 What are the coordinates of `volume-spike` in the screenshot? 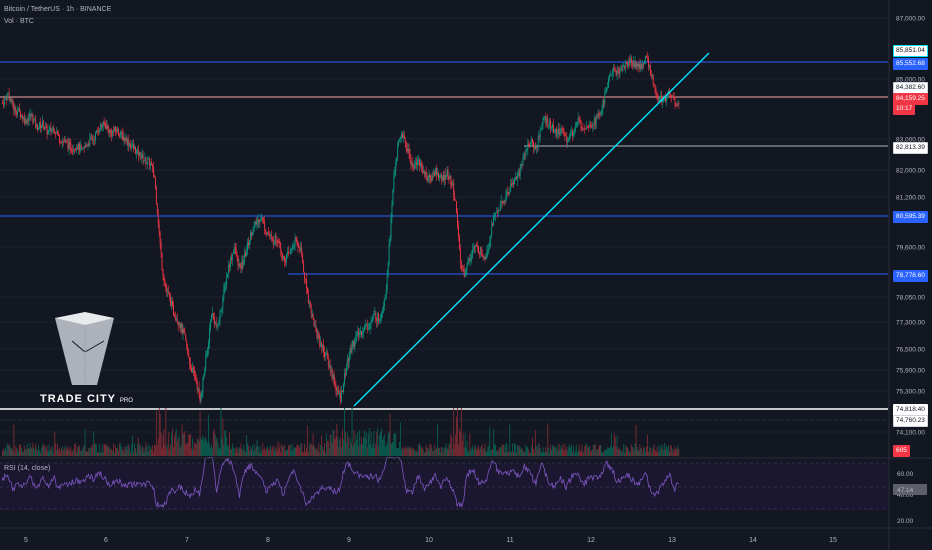 It's located at (390, 435).